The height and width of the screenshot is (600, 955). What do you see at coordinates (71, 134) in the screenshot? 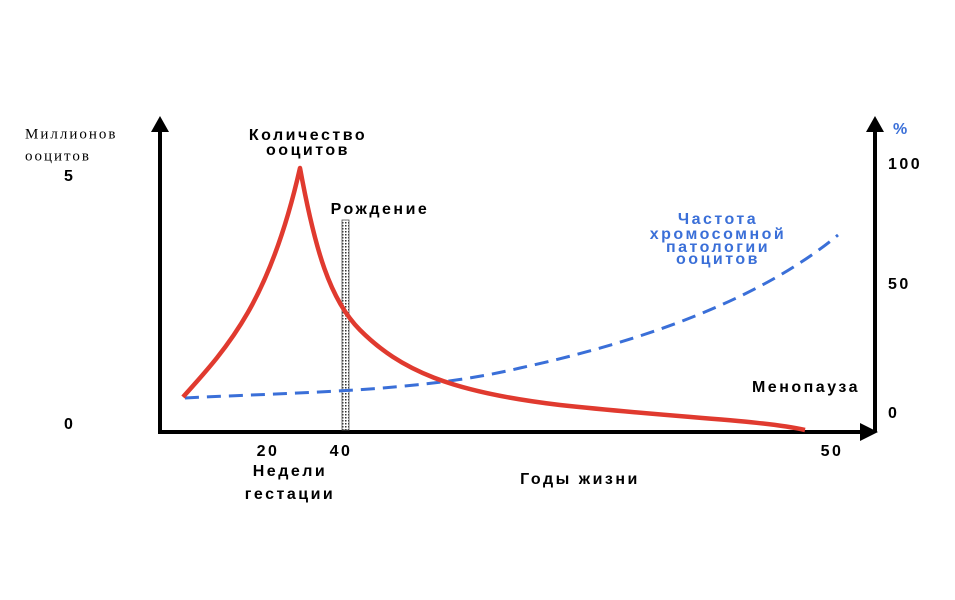
I see `left-axis-label: Миллионов` at bounding box center [71, 134].